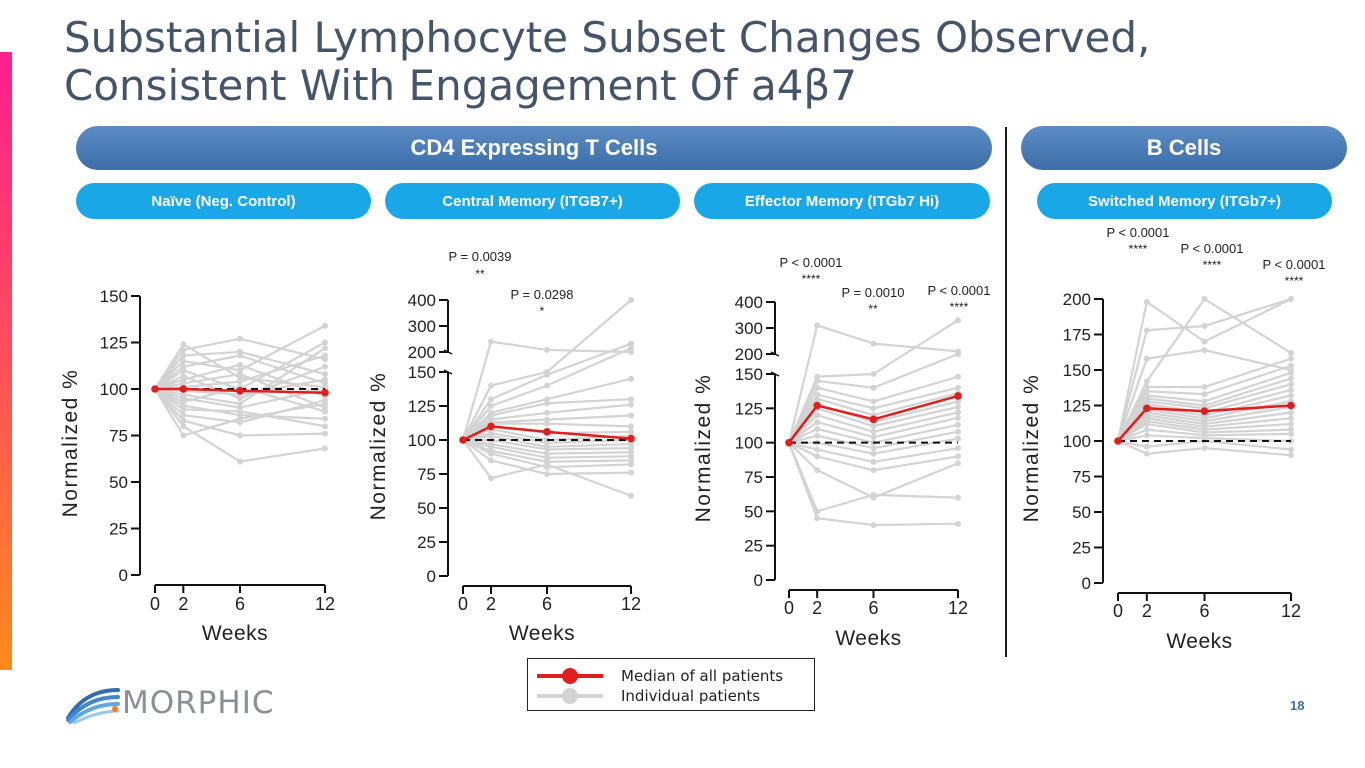 This screenshot has width=1365, height=768. What do you see at coordinates (118, 436) in the screenshot?
I see `y-tick-label: 75` at bounding box center [118, 436].